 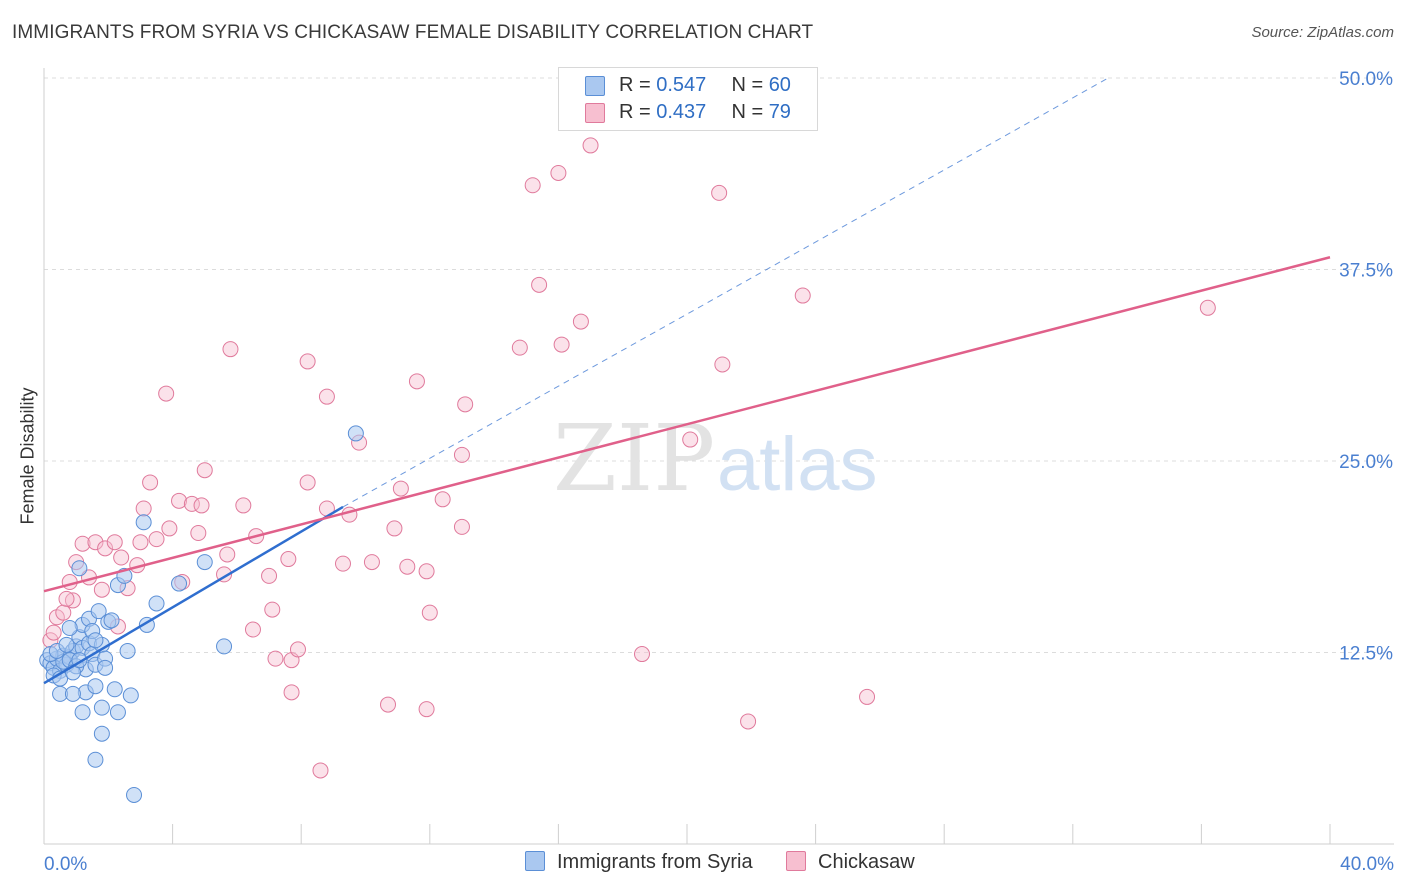 What do you see at coordinates (1322, 32) in the screenshot?
I see `source-label: Source: ZipAtlas.com` at bounding box center [1322, 32].